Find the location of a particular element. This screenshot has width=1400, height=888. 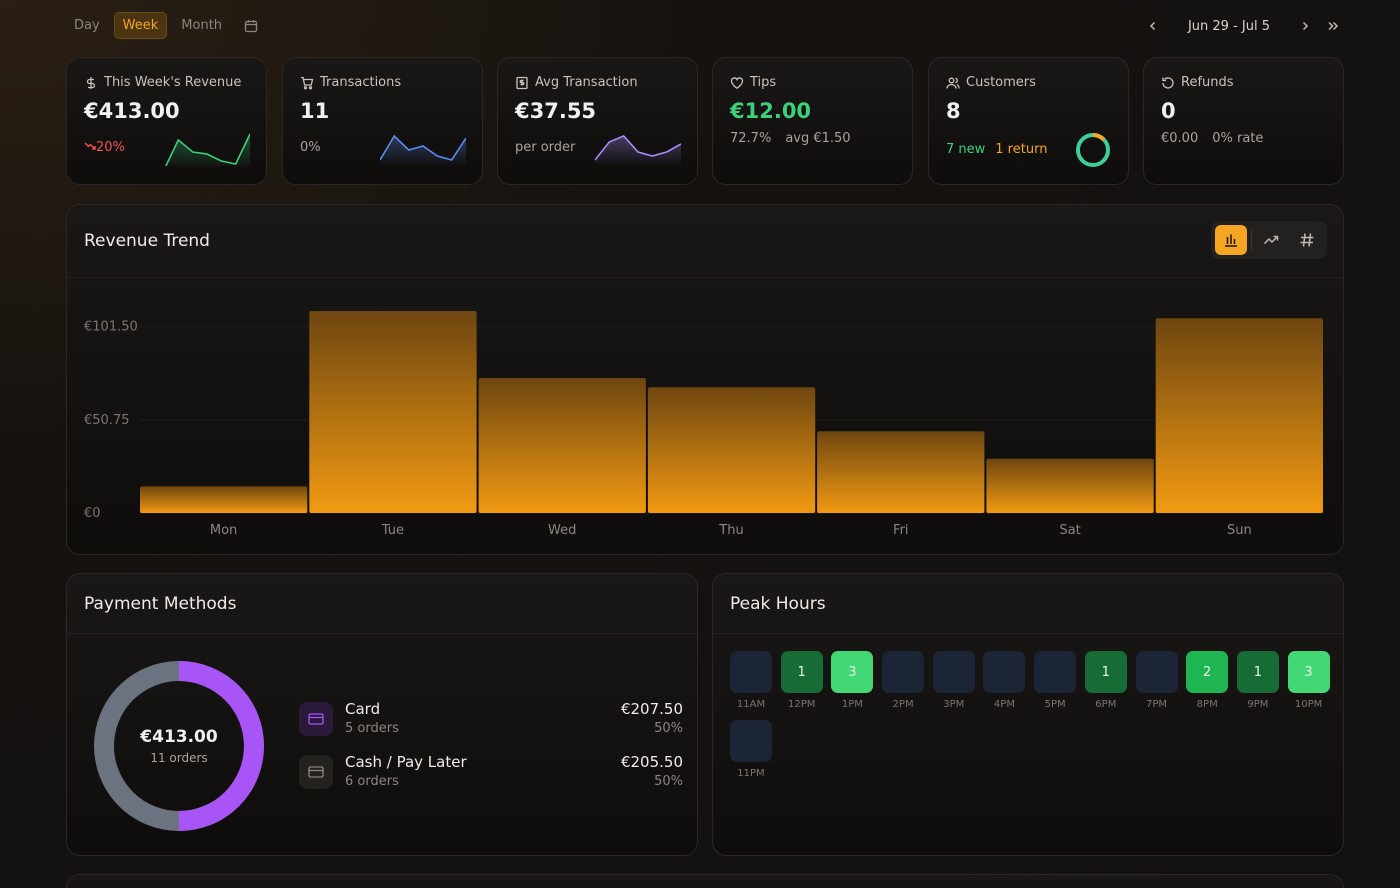

hour-label: 11AM is located at coordinates (751, 704).